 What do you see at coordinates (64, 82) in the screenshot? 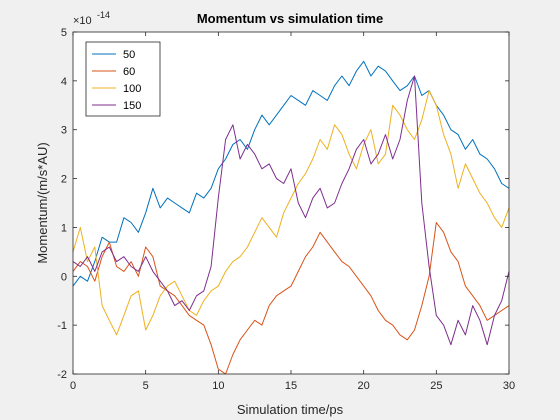
I see `y-tick-label: 4` at bounding box center [64, 82].